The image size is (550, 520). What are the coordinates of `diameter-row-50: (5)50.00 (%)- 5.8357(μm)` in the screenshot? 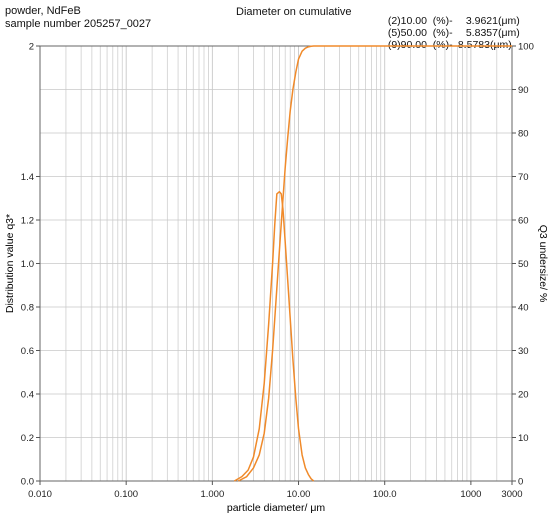 It's located at (451, 27).